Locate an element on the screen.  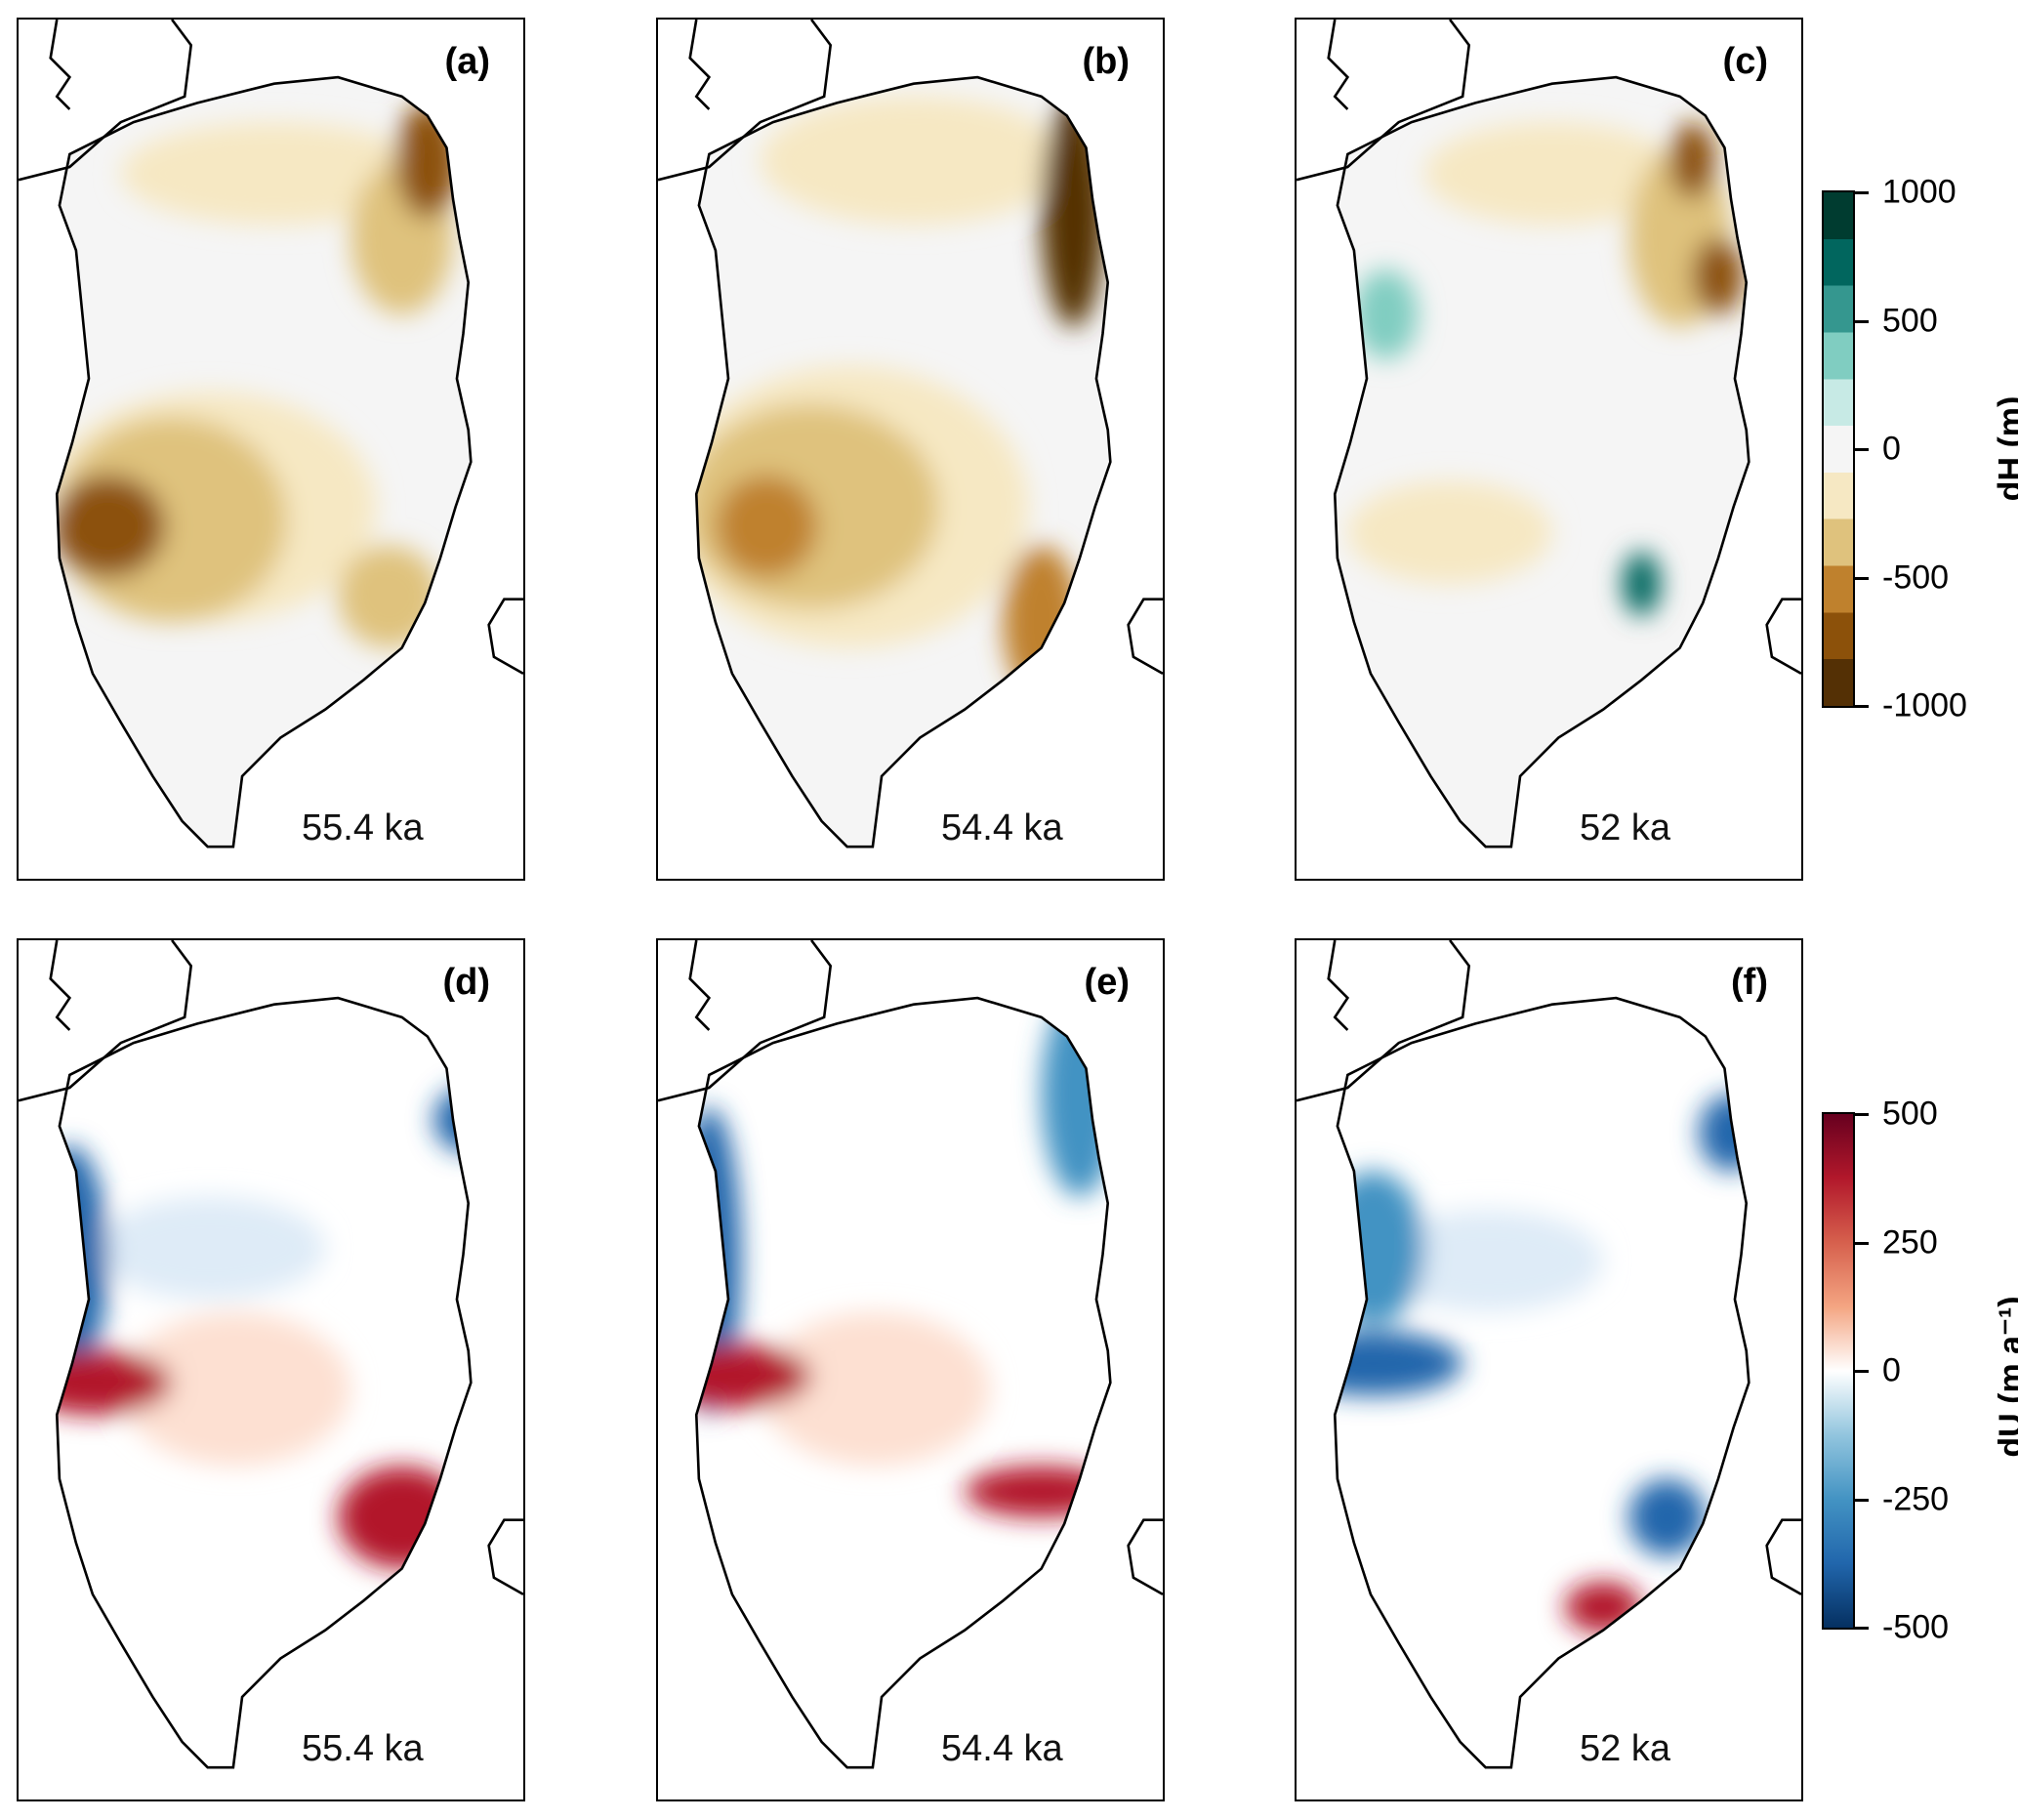
map-panel-d: (d) 55.4 ka is located at coordinates (271, 1369).